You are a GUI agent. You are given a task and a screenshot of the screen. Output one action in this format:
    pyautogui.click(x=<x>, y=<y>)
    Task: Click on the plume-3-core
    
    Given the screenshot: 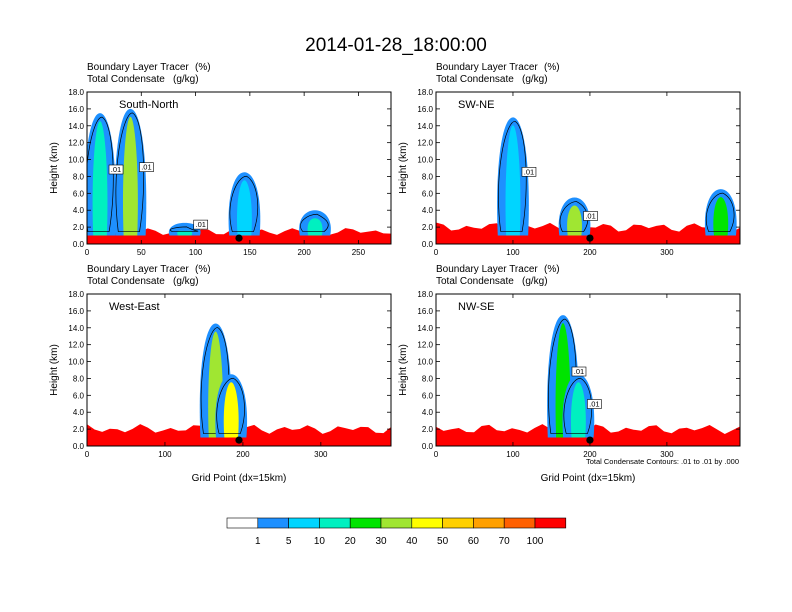 What is the action you would take?
    pyautogui.click(x=244, y=208)
    